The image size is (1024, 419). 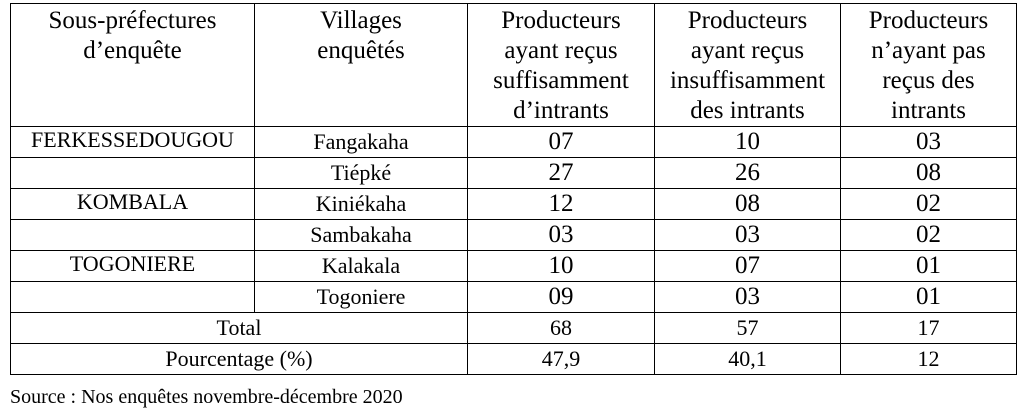 What do you see at coordinates (361, 204) in the screenshot?
I see `village-cell: Kiniékaha` at bounding box center [361, 204].